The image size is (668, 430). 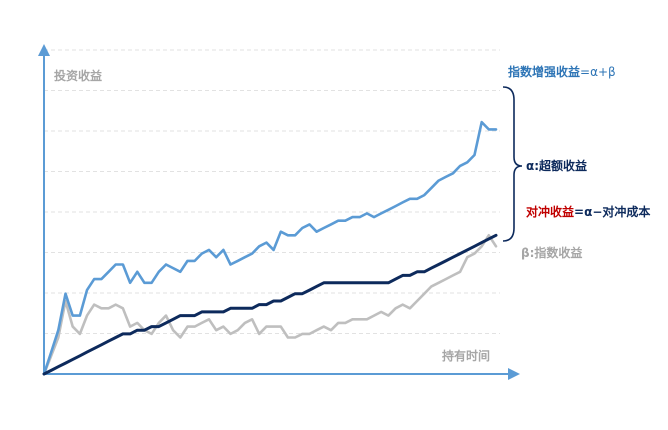 What do you see at coordinates (612, 211) in the screenshot?
I see `hedge-return-label-formula: =α−对冲成本` at bounding box center [612, 211].